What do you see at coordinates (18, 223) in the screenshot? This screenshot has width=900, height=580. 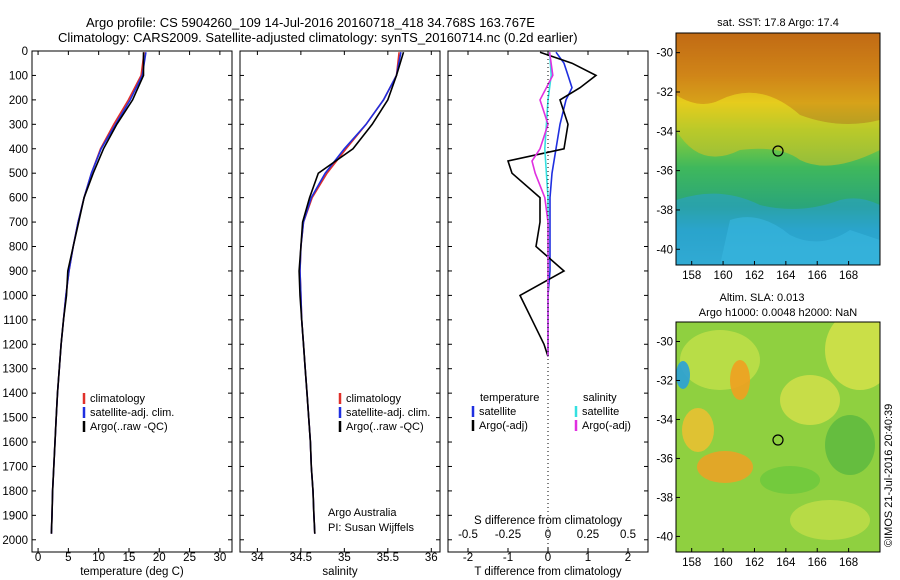 I see `depth-tick-label: 700` at bounding box center [18, 223].